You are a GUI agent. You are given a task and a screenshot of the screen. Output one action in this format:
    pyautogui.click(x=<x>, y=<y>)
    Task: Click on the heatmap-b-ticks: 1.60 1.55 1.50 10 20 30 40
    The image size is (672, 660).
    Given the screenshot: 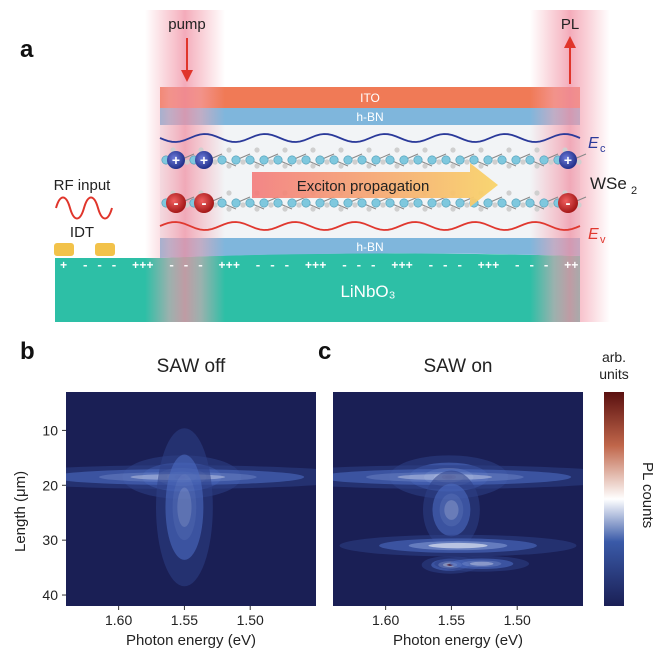 What is the action you would take?
    pyautogui.click(x=153, y=525)
    